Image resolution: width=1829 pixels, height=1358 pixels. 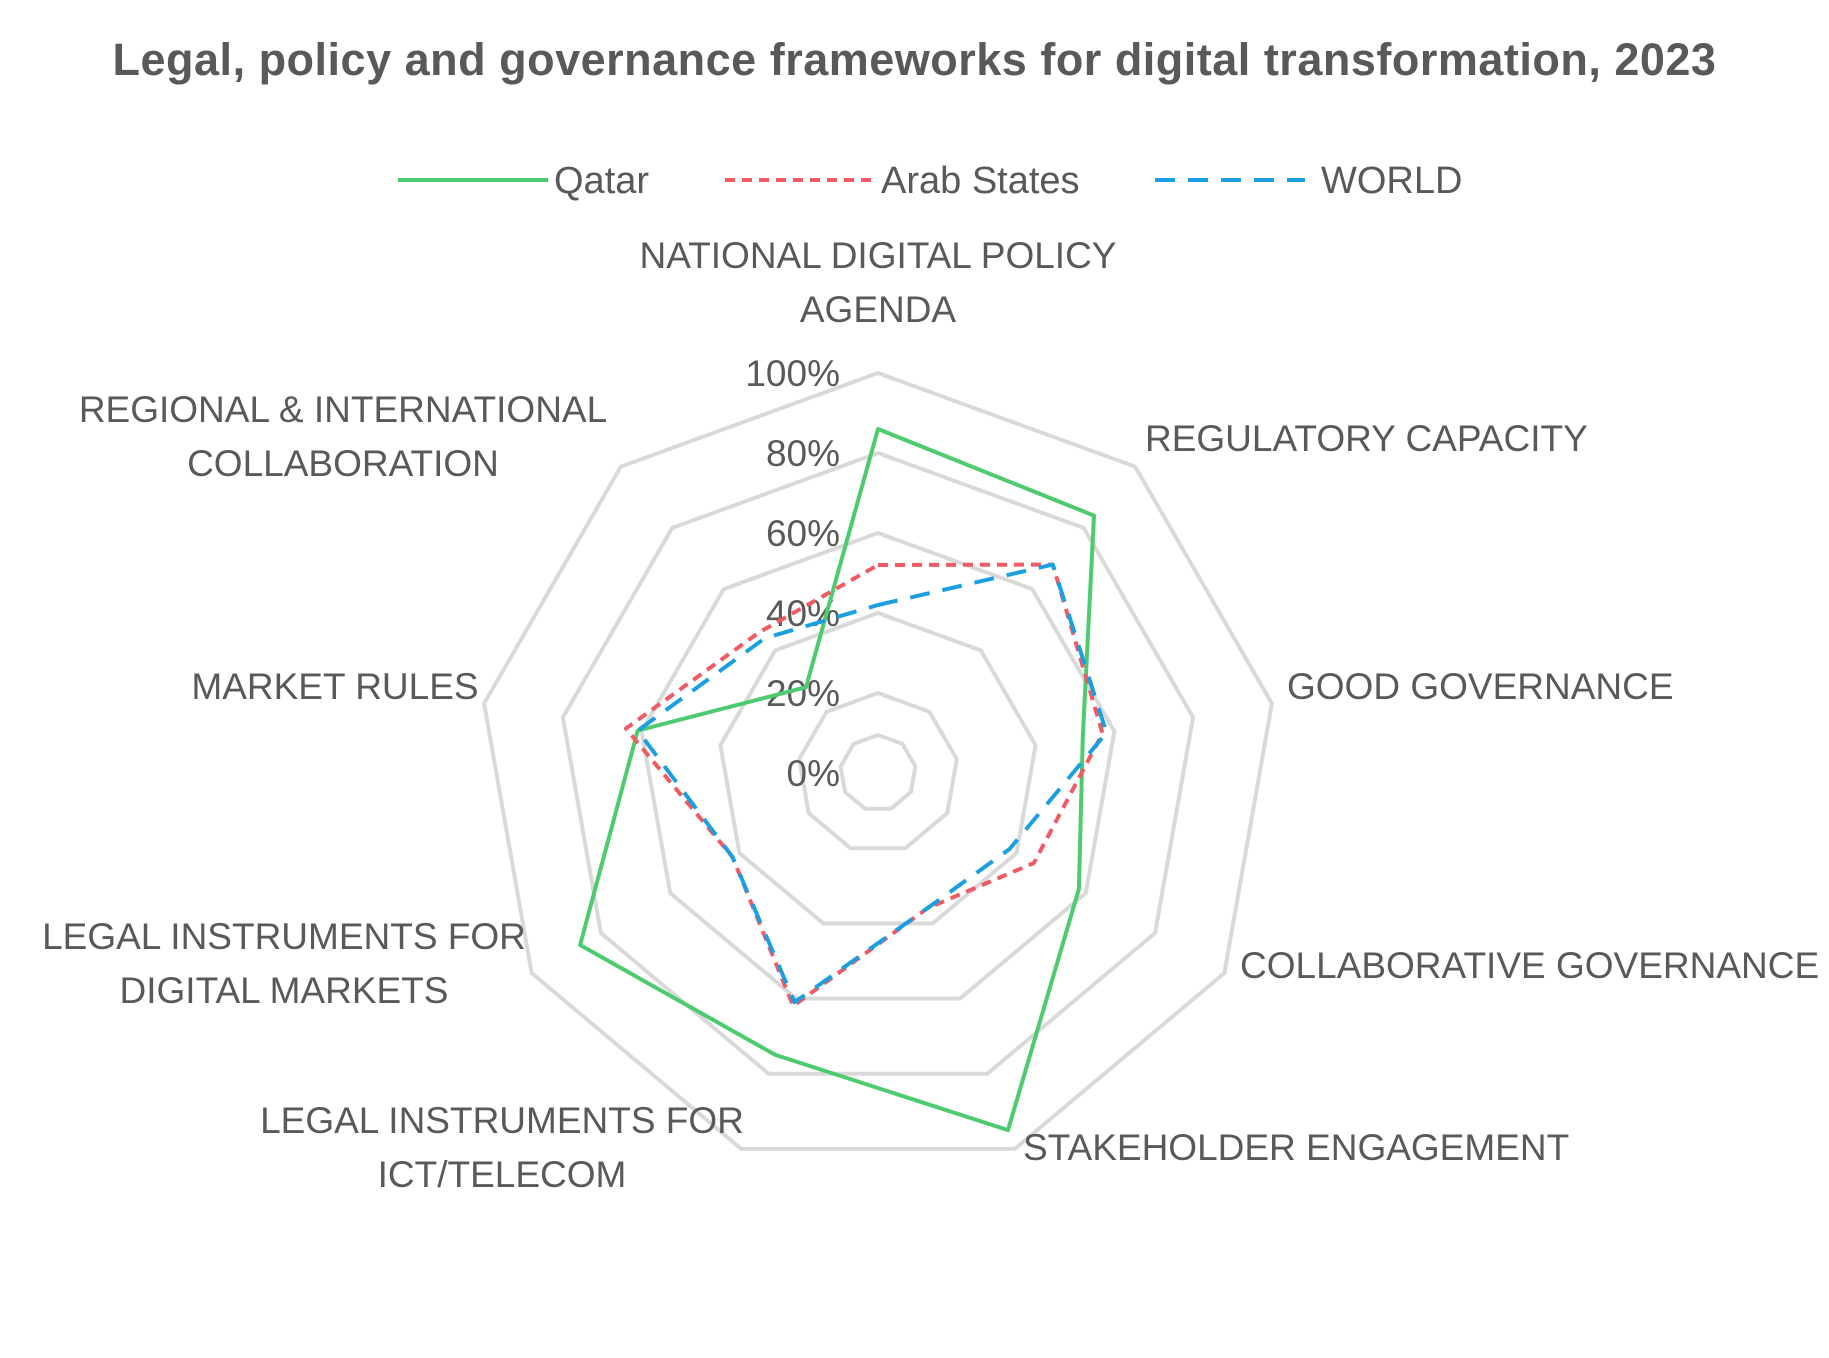 I want to click on axis-label-line: GOOD GOVERNANCE, so click(x=1480, y=686).